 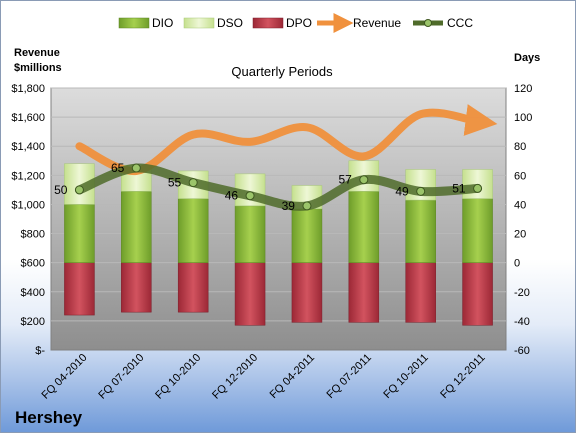 What do you see at coordinates (462, 376) in the screenshot?
I see `x-tick-label: FQ 12-2011` at bounding box center [462, 376].